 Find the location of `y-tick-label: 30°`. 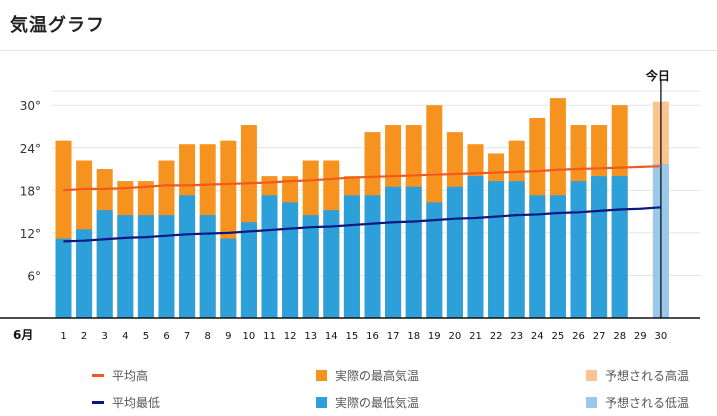

y-tick-label: 30° is located at coordinates (30, 106).